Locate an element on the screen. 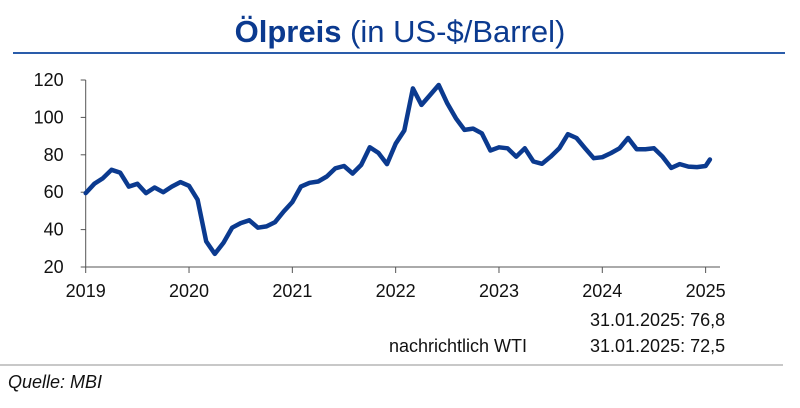  x-tick-label: 2025 is located at coordinates (706, 291).